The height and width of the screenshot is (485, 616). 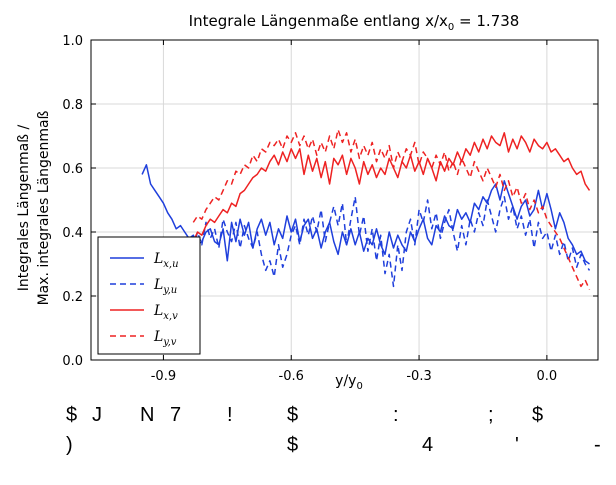 I want to click on legend-box, so click(x=149, y=295).